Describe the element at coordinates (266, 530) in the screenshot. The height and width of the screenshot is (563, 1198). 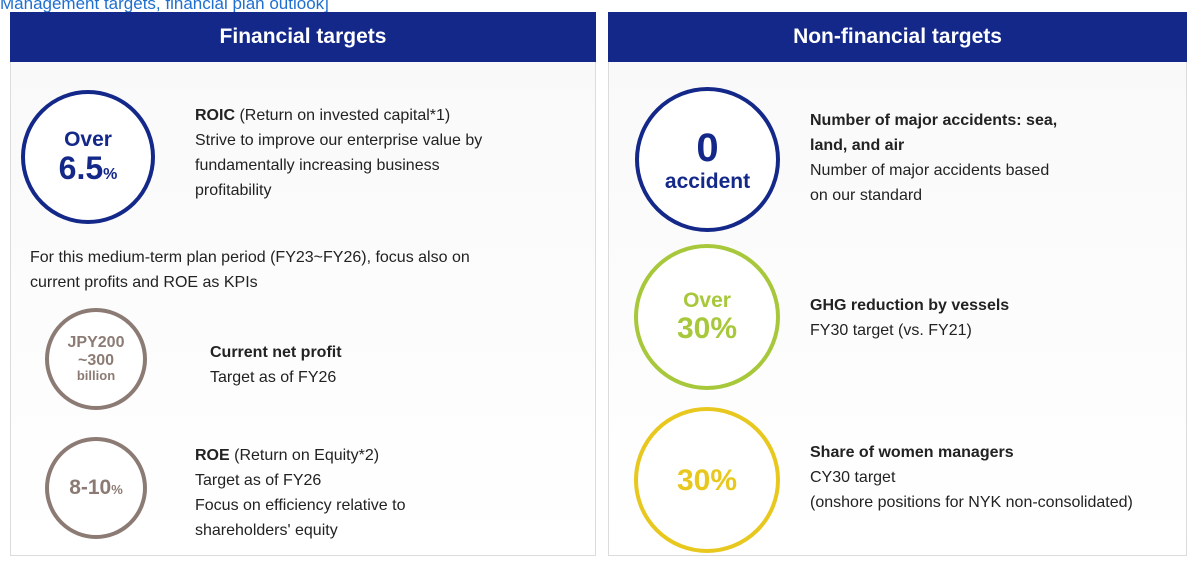
I see `text-line: shareholders' equity` at that location.